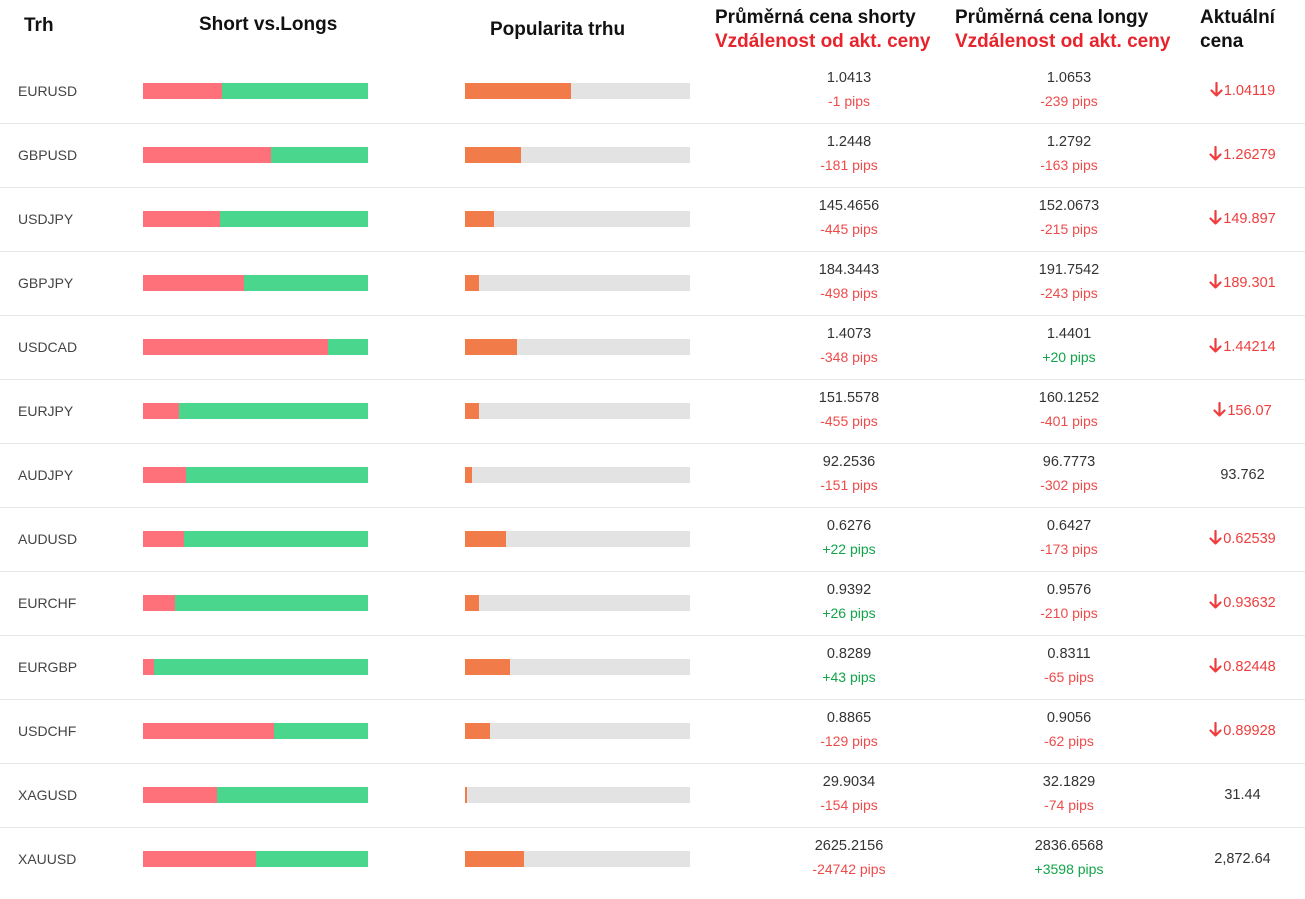 The height and width of the screenshot is (899, 1305). What do you see at coordinates (849, 101) in the screenshot?
I see `avg-short-distance: -1 pips` at bounding box center [849, 101].